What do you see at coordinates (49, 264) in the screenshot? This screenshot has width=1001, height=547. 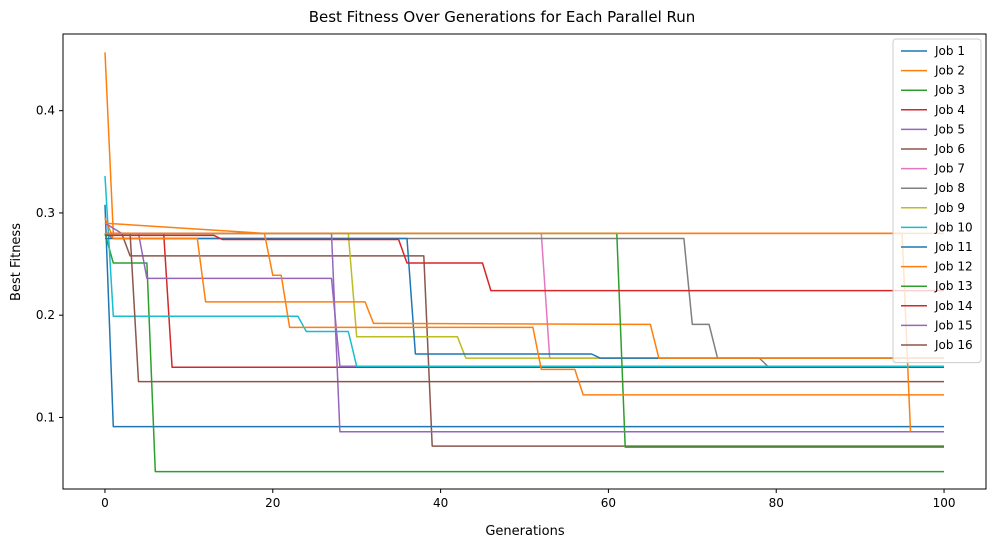 I see `y-axis-ticks: 0.1 0.2 0.3 0.4` at bounding box center [49, 264].